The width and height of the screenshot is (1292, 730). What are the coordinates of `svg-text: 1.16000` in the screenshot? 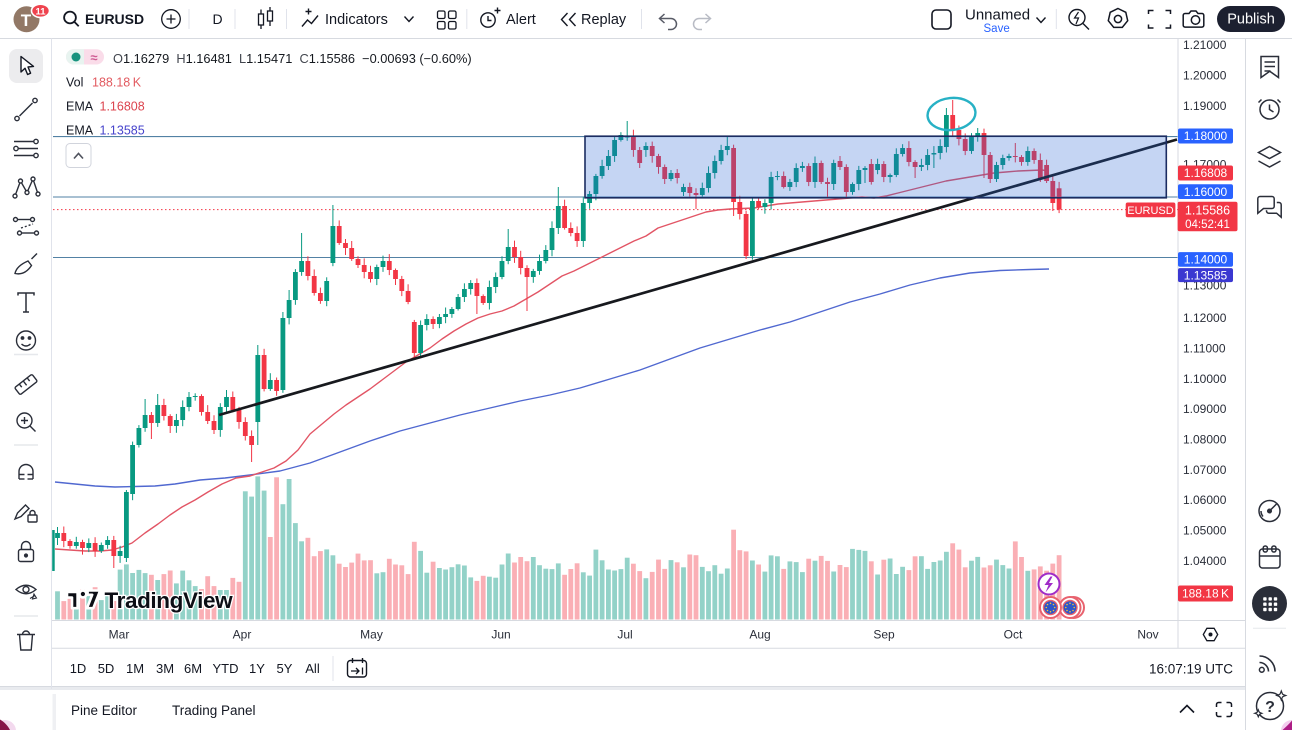 It's located at (1206, 192).